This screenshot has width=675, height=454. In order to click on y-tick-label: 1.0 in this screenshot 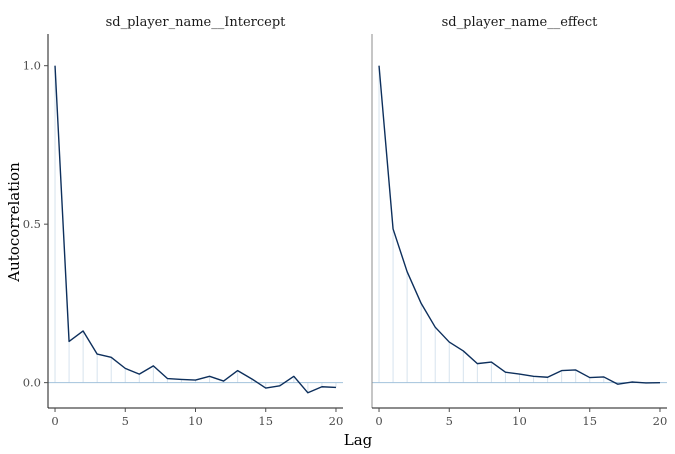, I will do `click(32, 66)`.